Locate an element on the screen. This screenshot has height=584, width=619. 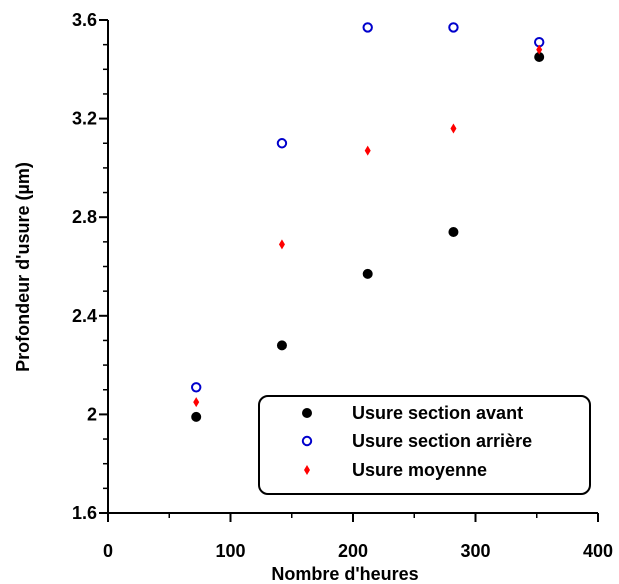
x-tick-label: 0 is located at coordinates (108, 551).